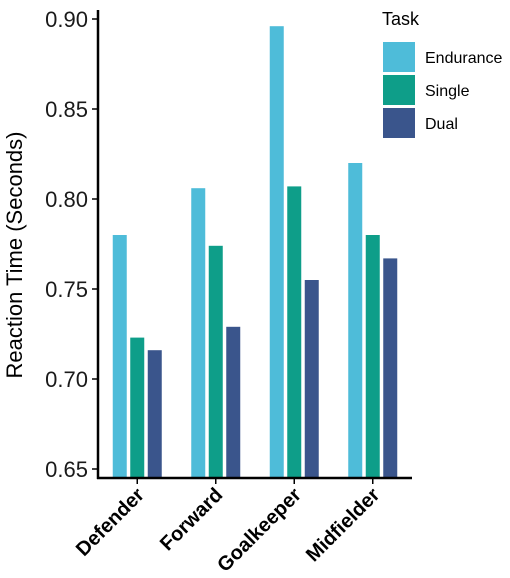 This screenshot has height=578, width=510. Describe the element at coordinates (14, 255) in the screenshot. I see `y-axis-title: Reaction Time (Seconds)` at that location.